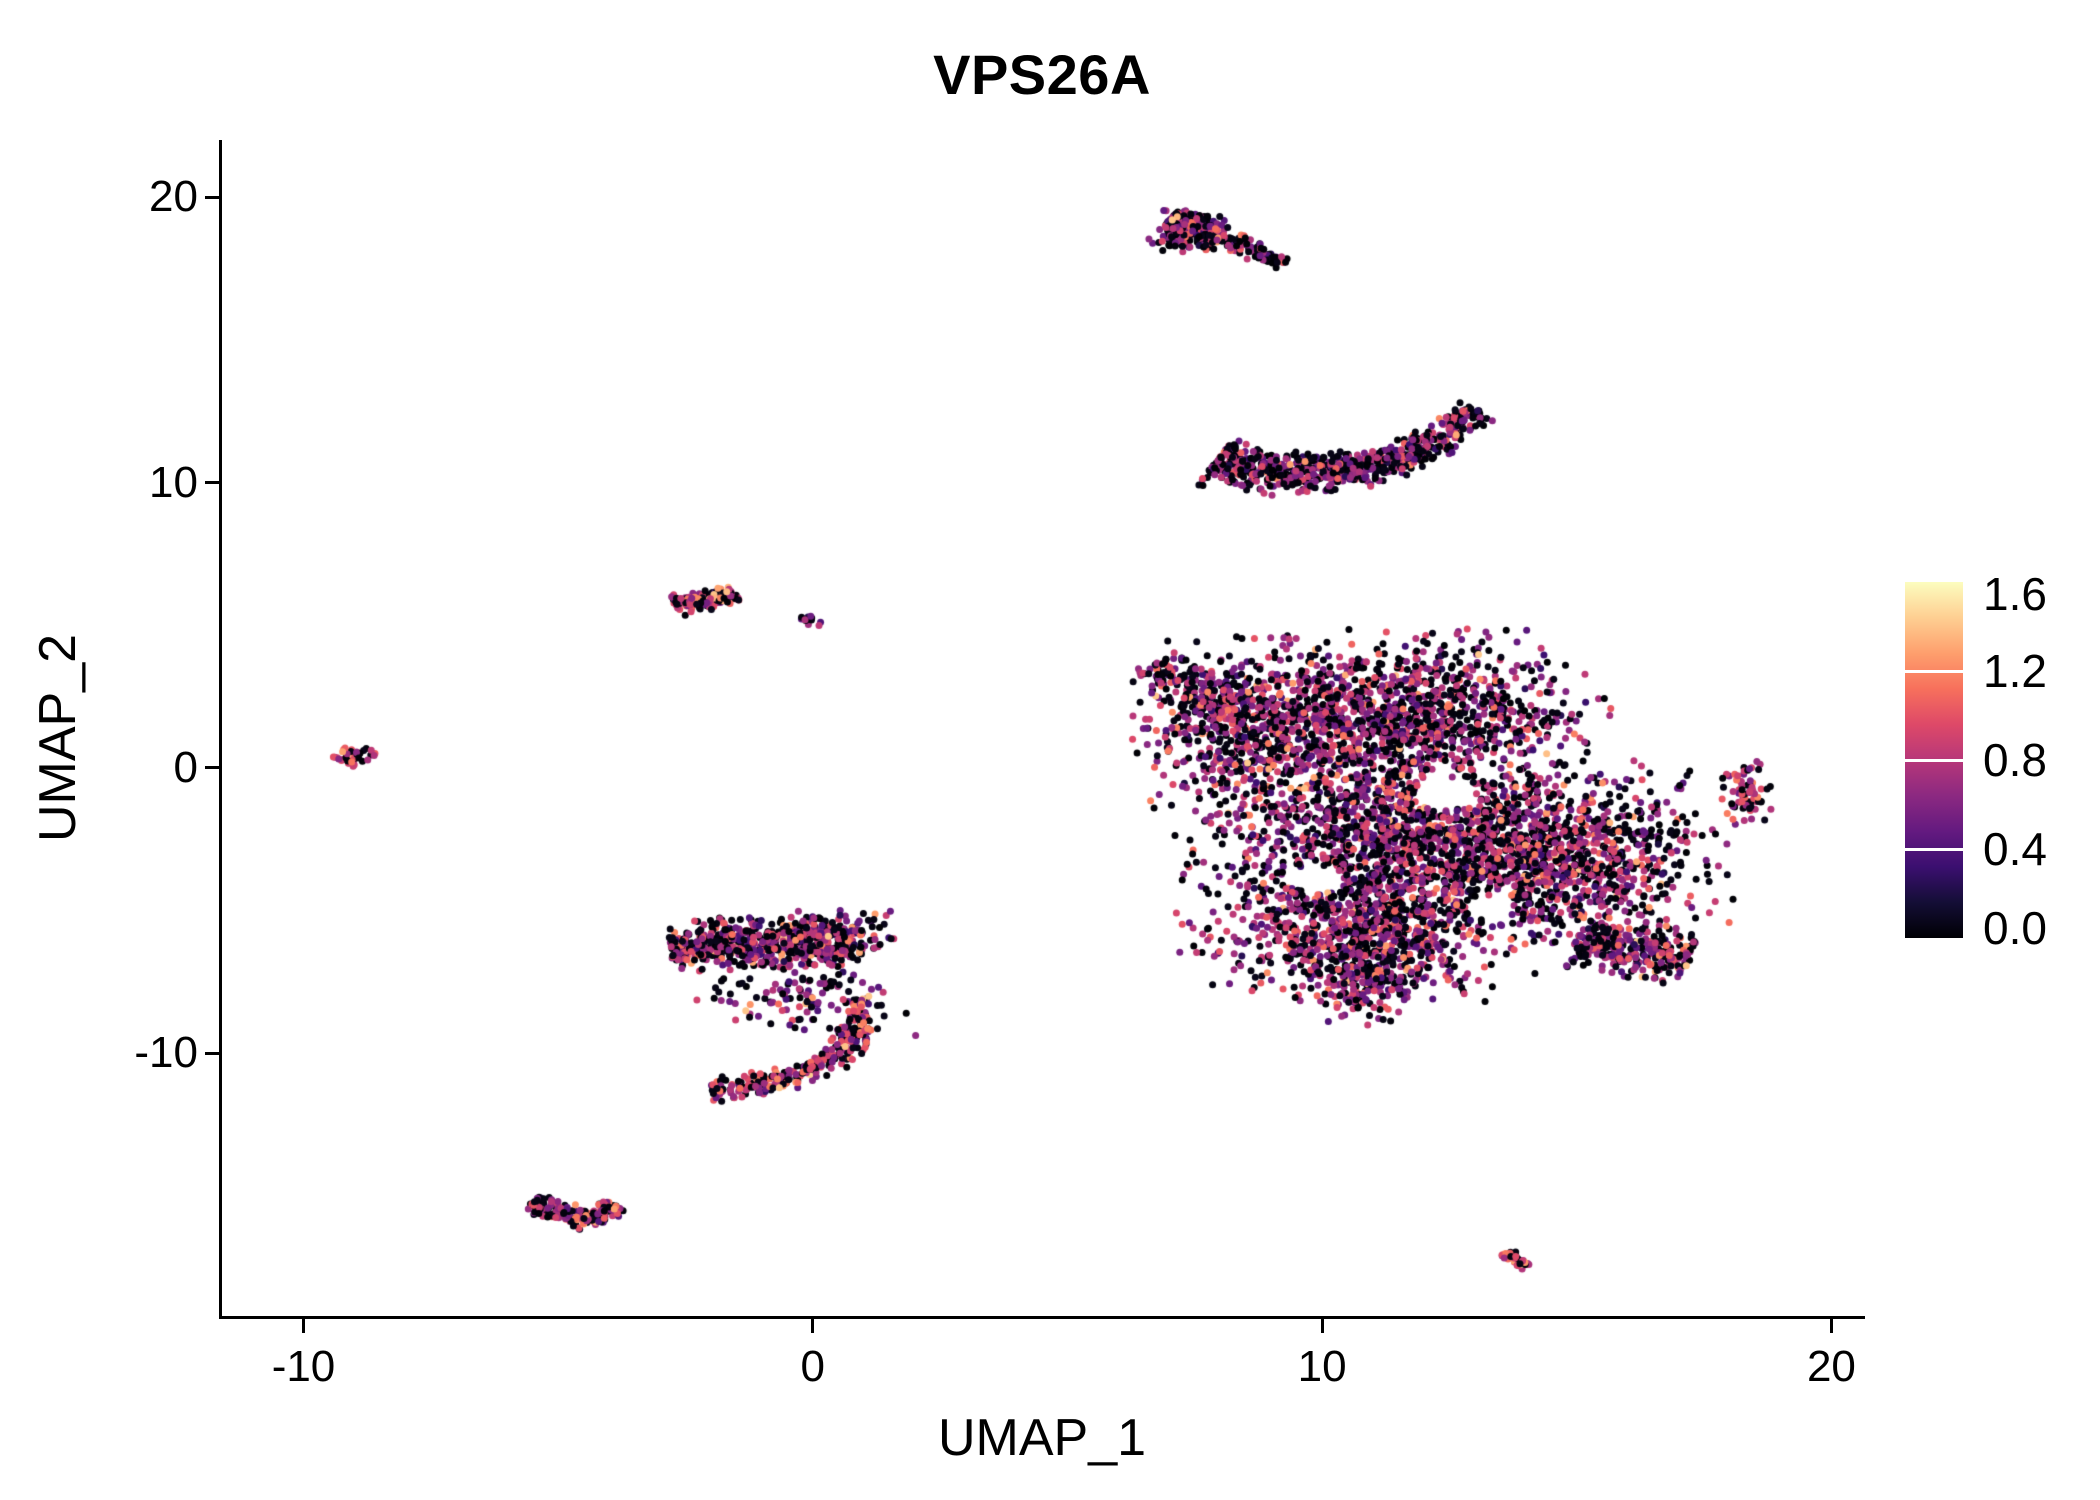 This screenshot has width=2100, height=1500. Describe the element at coordinates (2015, 594) in the screenshot. I see `colorbar-label: 1.6` at that location.